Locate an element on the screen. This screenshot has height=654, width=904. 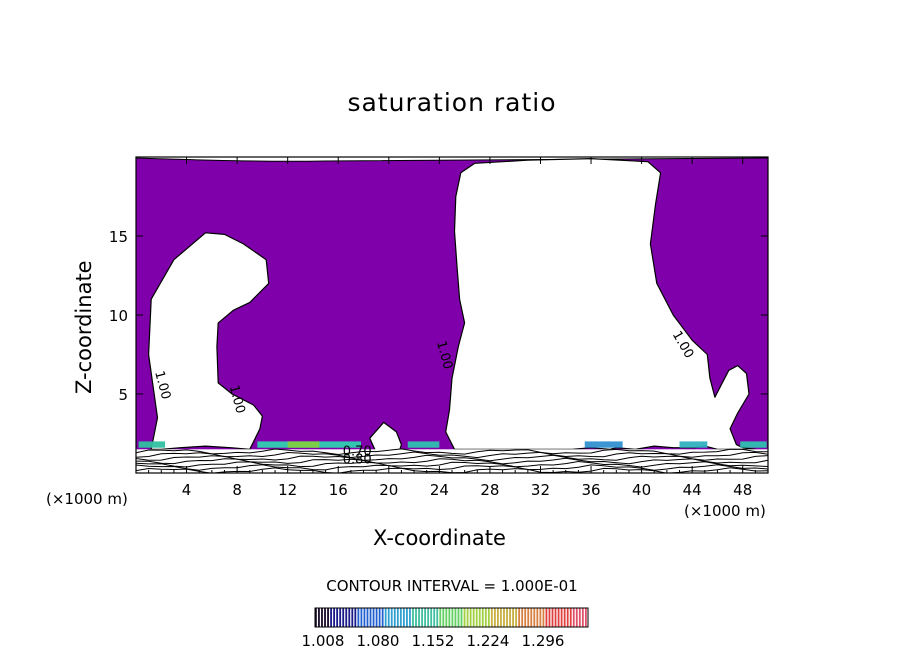
contour-label: 0.80 is located at coordinates (357, 460).